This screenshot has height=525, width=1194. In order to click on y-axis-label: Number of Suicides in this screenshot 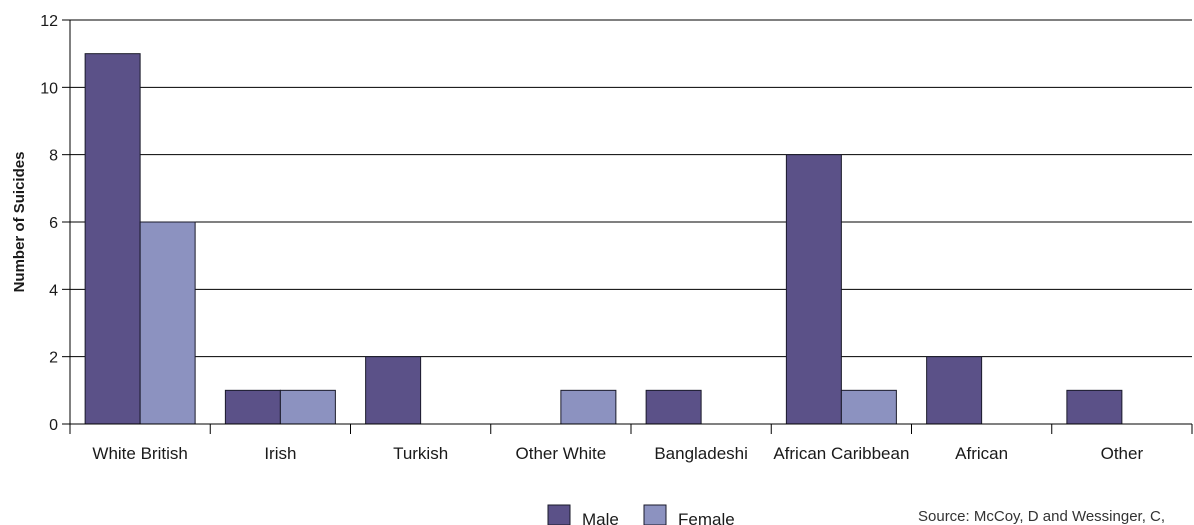, I will do `click(19, 222)`.